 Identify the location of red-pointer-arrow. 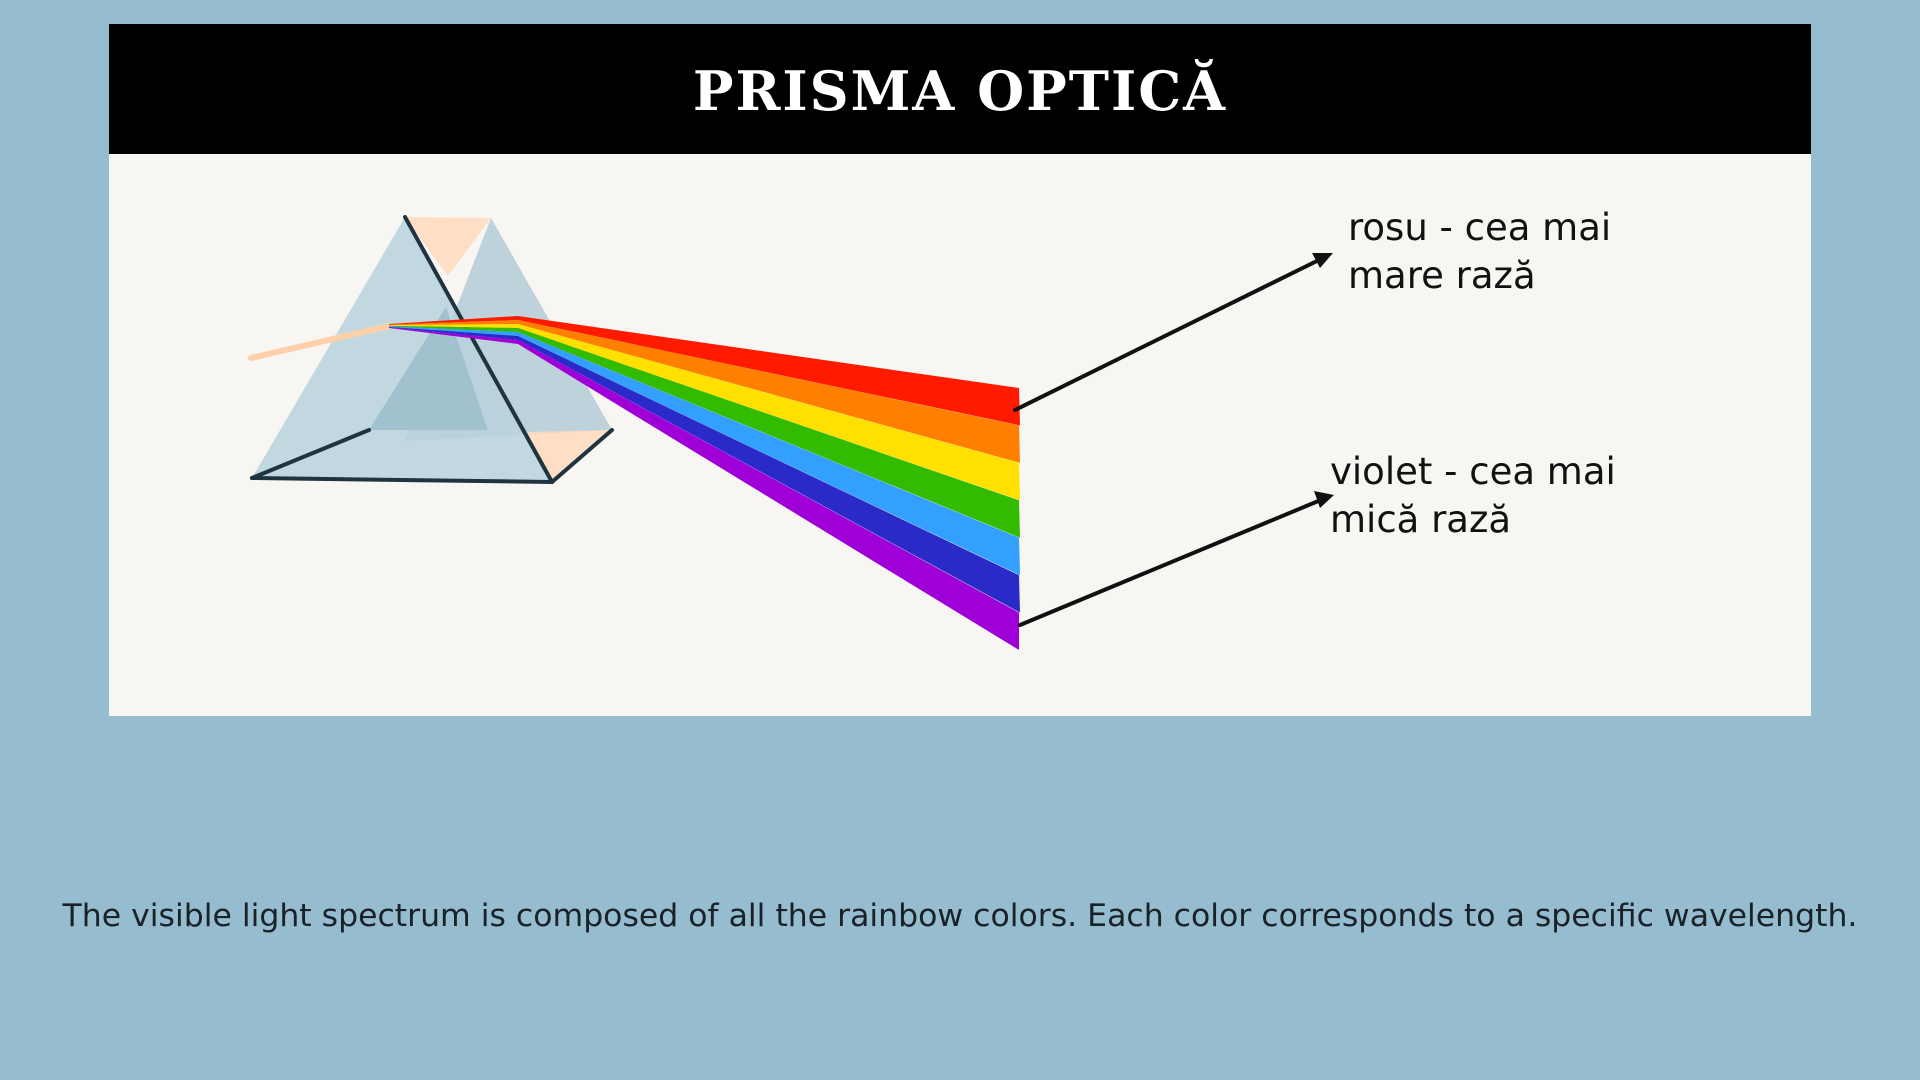
(1173, 332).